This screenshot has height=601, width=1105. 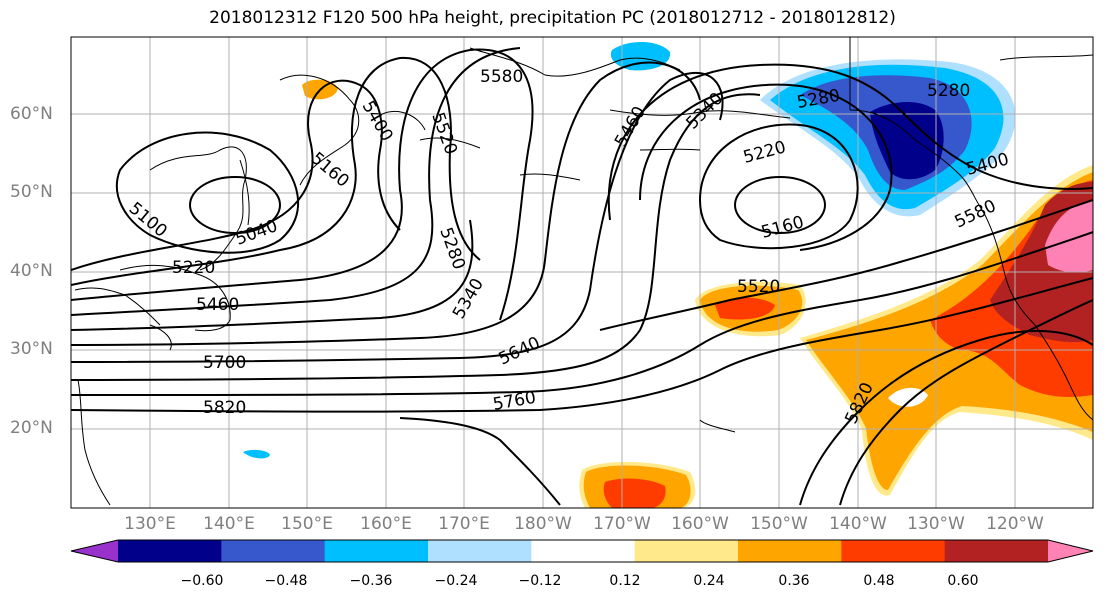 I want to click on pos-anomaly-hole, so click(x=908, y=397).